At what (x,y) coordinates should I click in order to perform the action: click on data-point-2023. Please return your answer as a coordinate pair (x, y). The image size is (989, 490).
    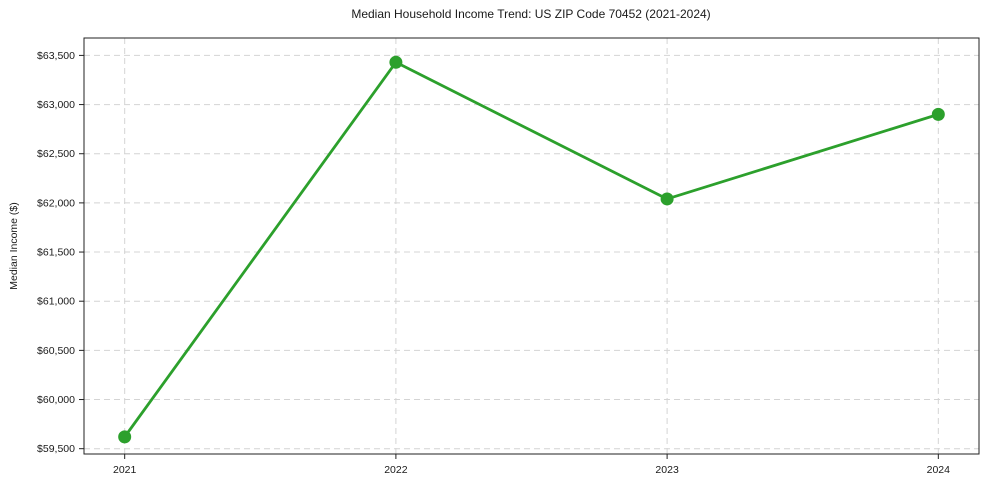
    Looking at the image, I should click on (667, 199).